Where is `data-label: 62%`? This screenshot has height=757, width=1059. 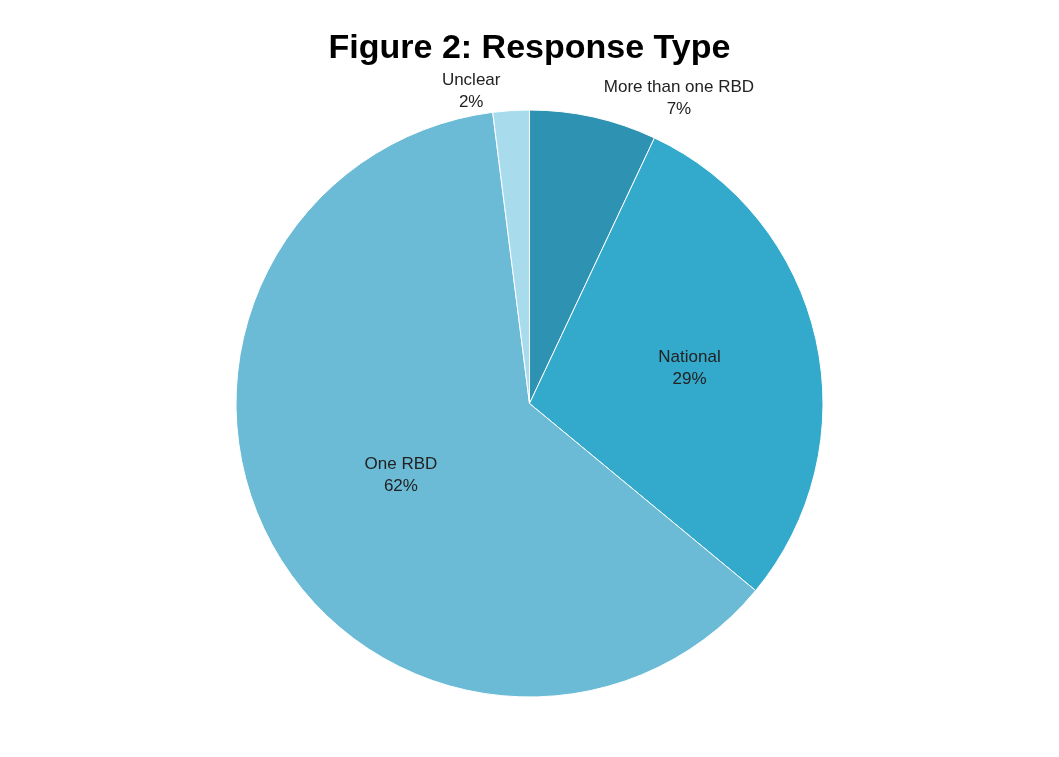
data-label: 62% is located at coordinates (400, 485).